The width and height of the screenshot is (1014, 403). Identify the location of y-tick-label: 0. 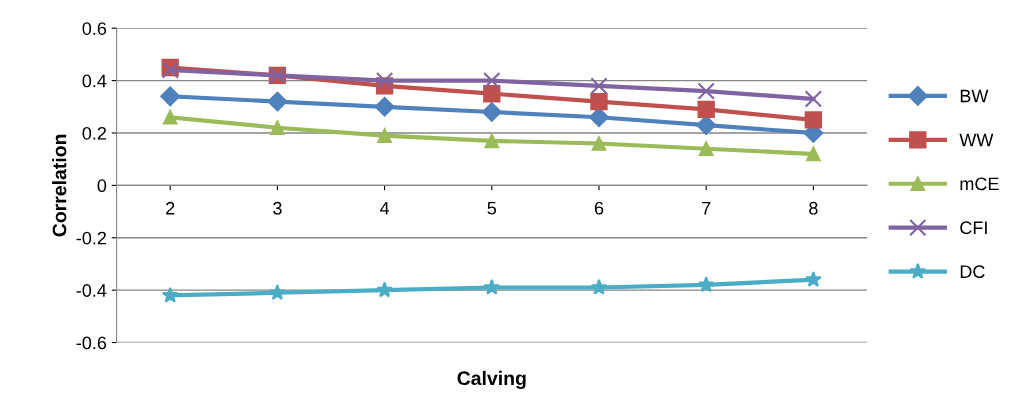
(102, 186).